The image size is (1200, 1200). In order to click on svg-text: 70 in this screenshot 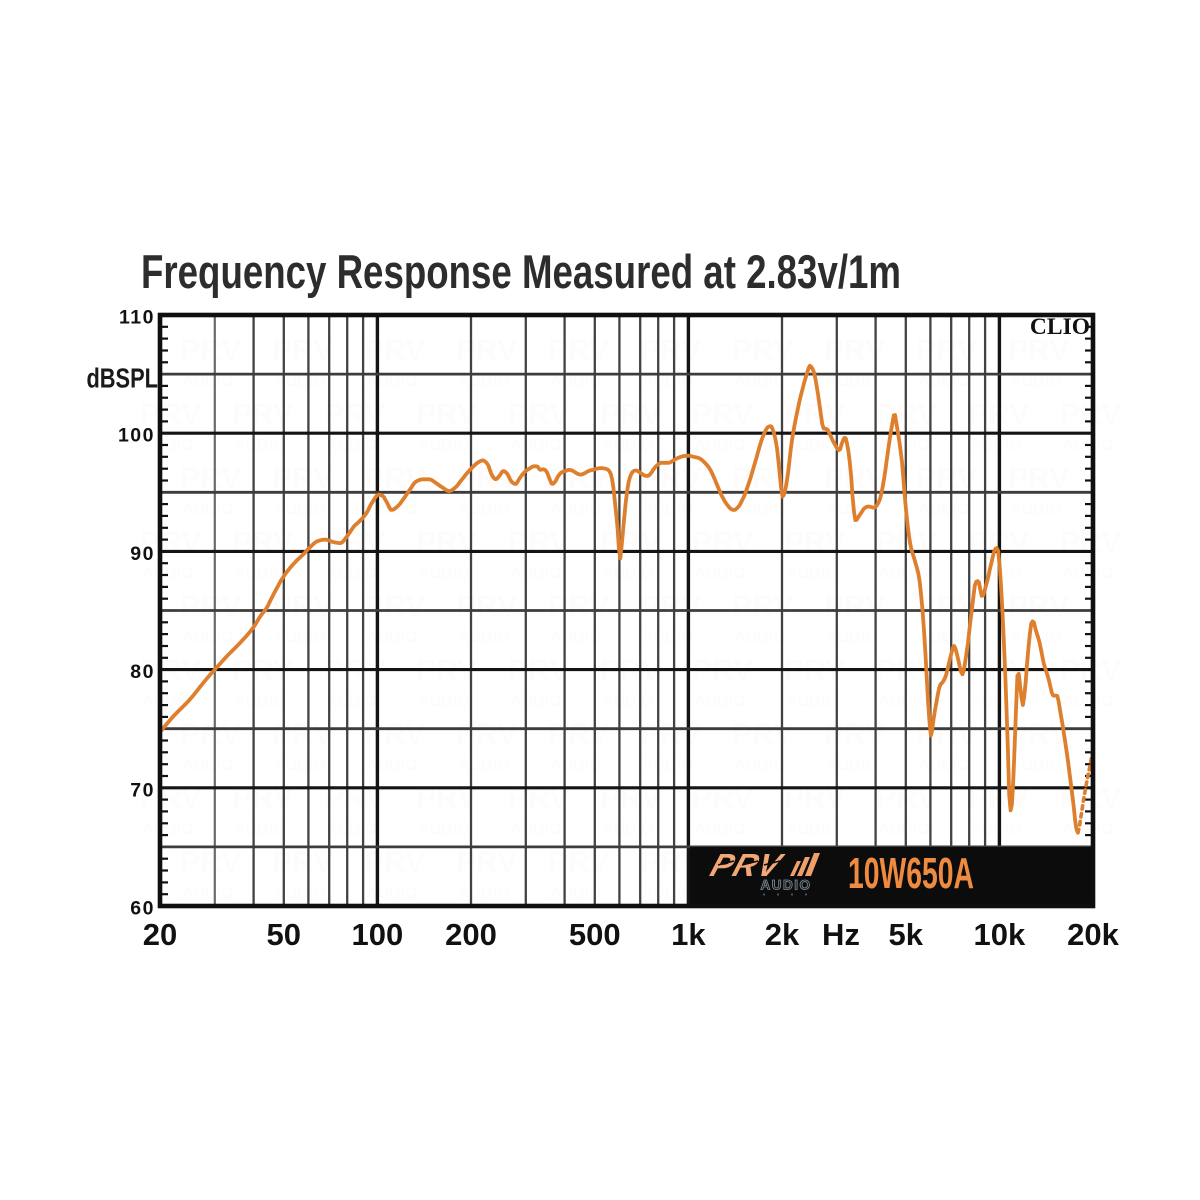, I will do `click(142, 790)`.